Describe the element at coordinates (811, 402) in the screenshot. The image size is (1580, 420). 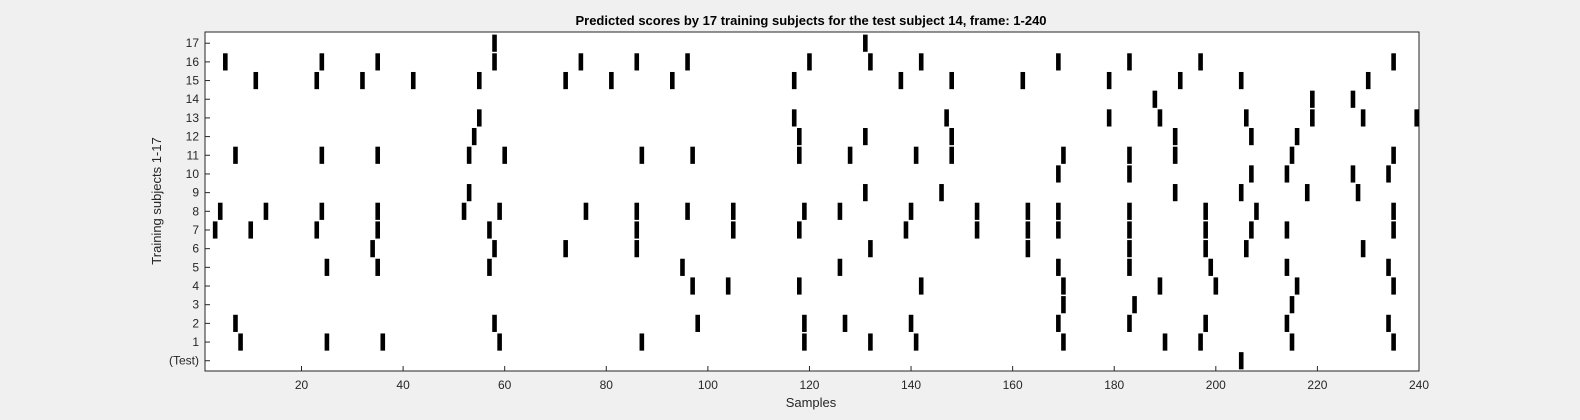
I see `x-axis-title: Samples` at that location.